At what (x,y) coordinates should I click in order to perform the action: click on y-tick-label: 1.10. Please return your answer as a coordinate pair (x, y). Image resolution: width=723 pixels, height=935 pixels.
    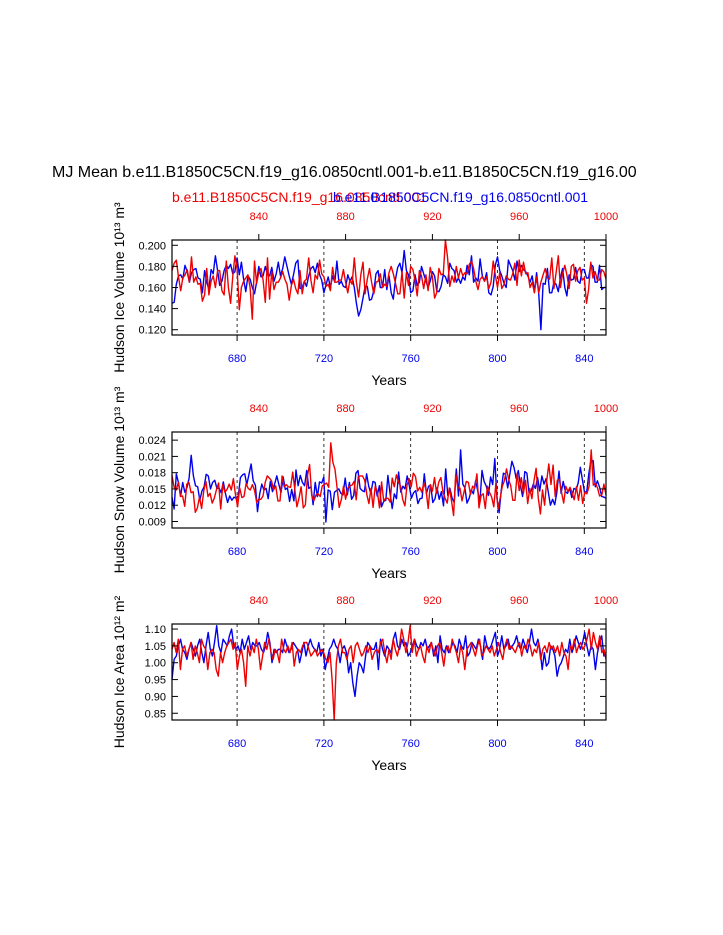
    Looking at the image, I should click on (155, 630).